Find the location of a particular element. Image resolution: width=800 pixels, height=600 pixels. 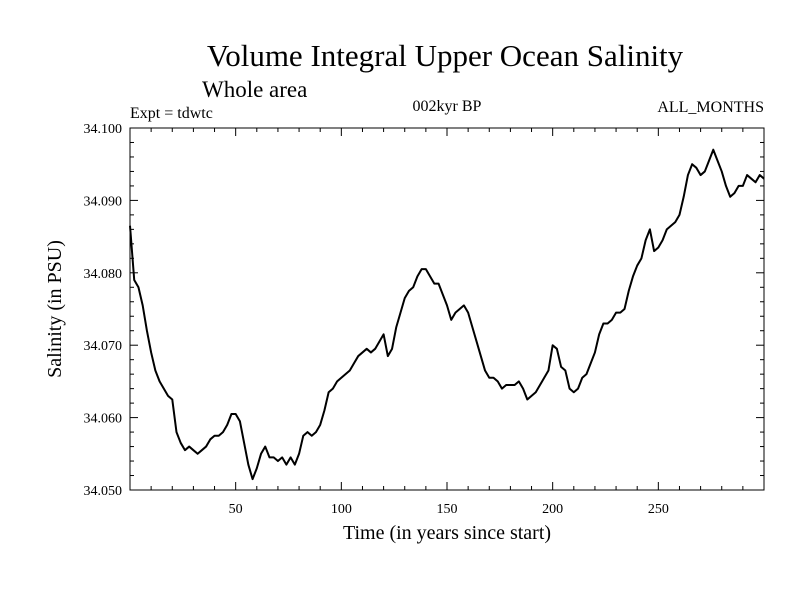

x-tick-label: 200 is located at coordinates (552, 509).